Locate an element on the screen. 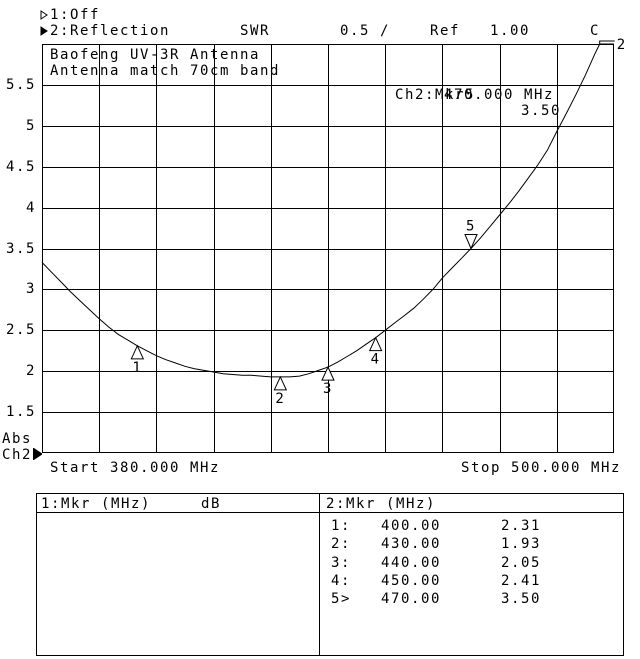 This screenshot has width=640, height=659. y-axis-tick-label: 5 is located at coordinates (31, 125).